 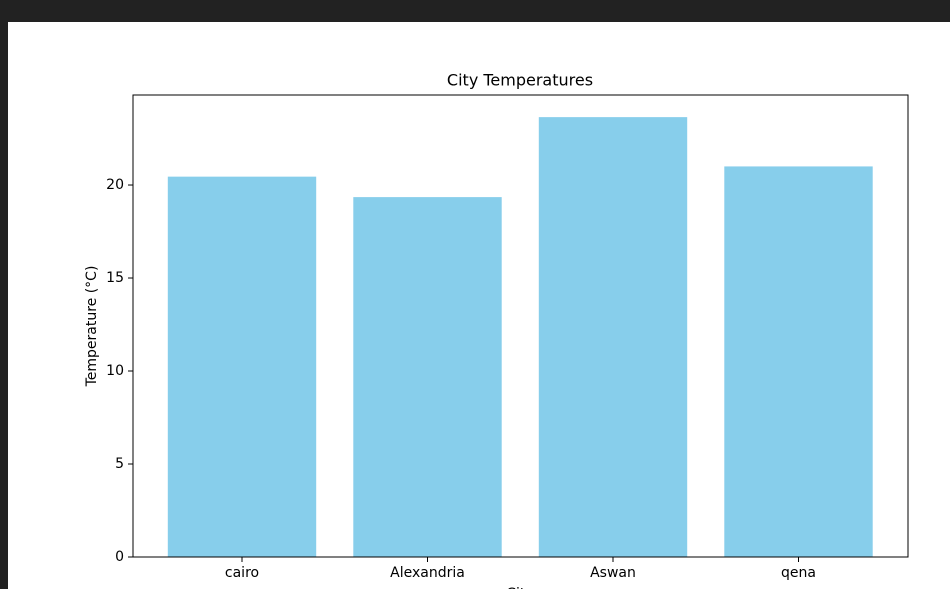 I want to click on x-tick-label: Alexandria, so click(x=427, y=573).